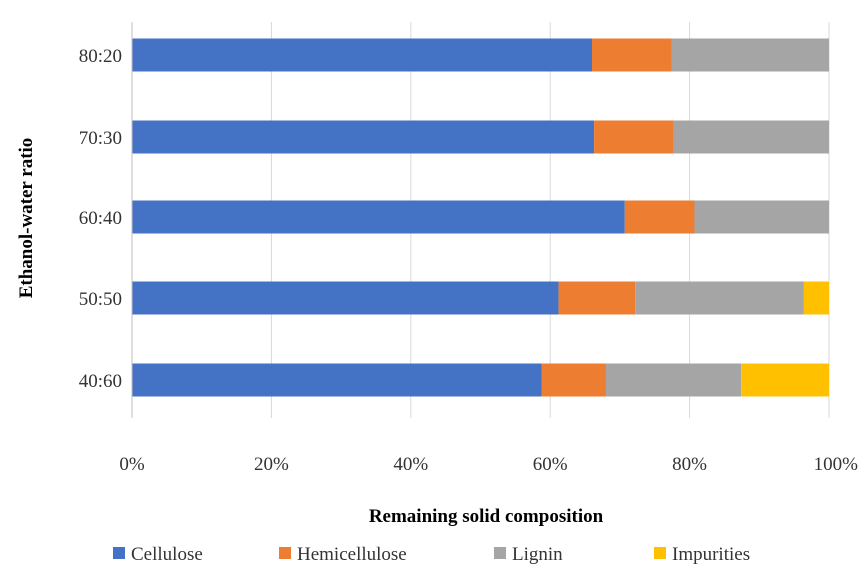 This screenshot has height=567, width=860. What do you see at coordinates (100, 299) in the screenshot?
I see `y-tick-label: 50:50` at bounding box center [100, 299].